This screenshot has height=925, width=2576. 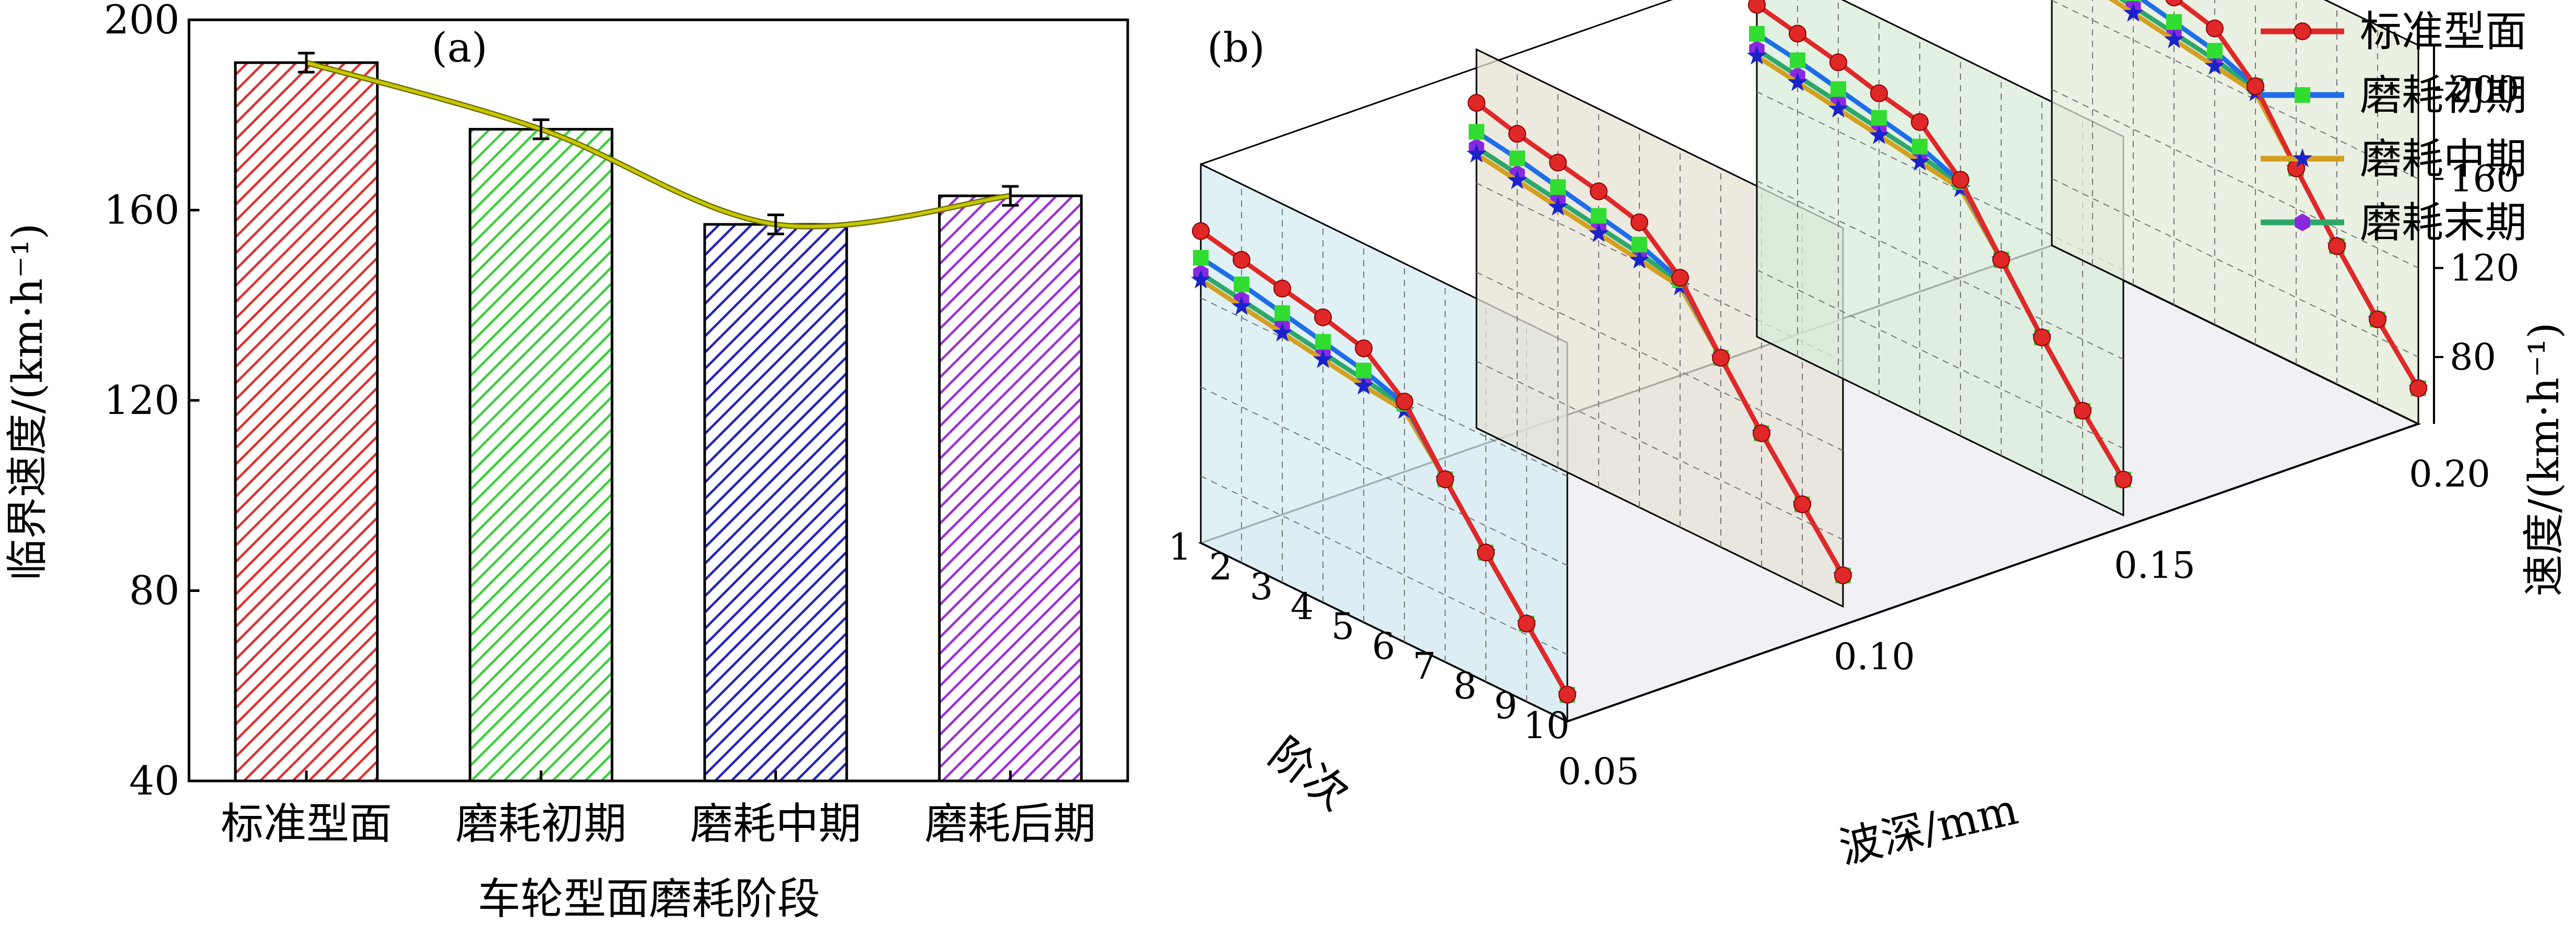 What do you see at coordinates (1261, 586) in the screenshot?
I see `order-tick-label: 3` at bounding box center [1261, 586].